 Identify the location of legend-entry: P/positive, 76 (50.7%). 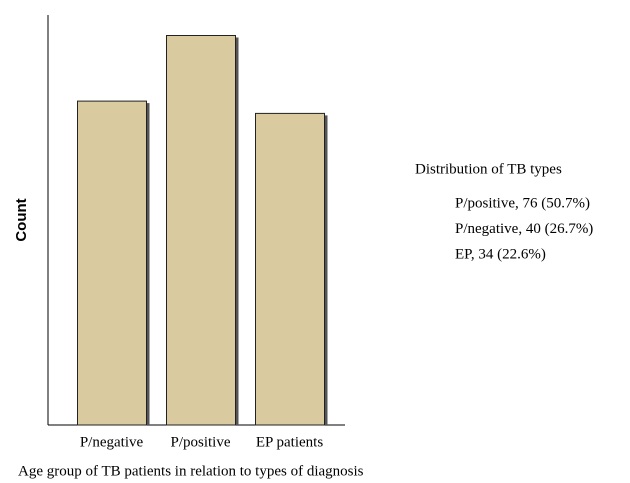
(522, 203).